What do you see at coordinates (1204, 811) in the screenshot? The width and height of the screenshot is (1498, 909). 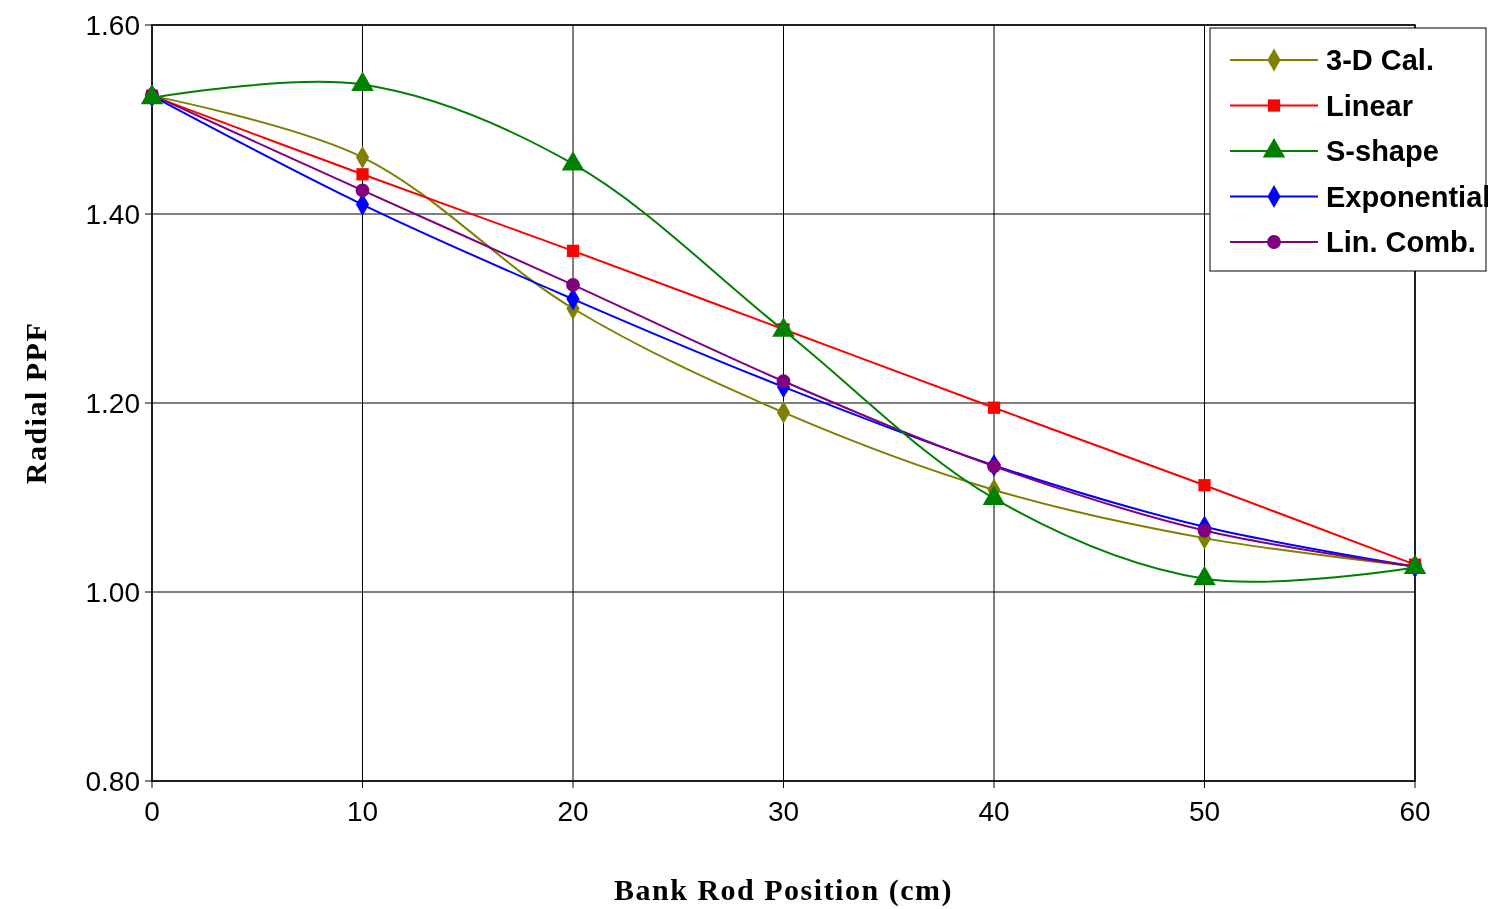 I see `x-tick-label: 50` at bounding box center [1204, 811].